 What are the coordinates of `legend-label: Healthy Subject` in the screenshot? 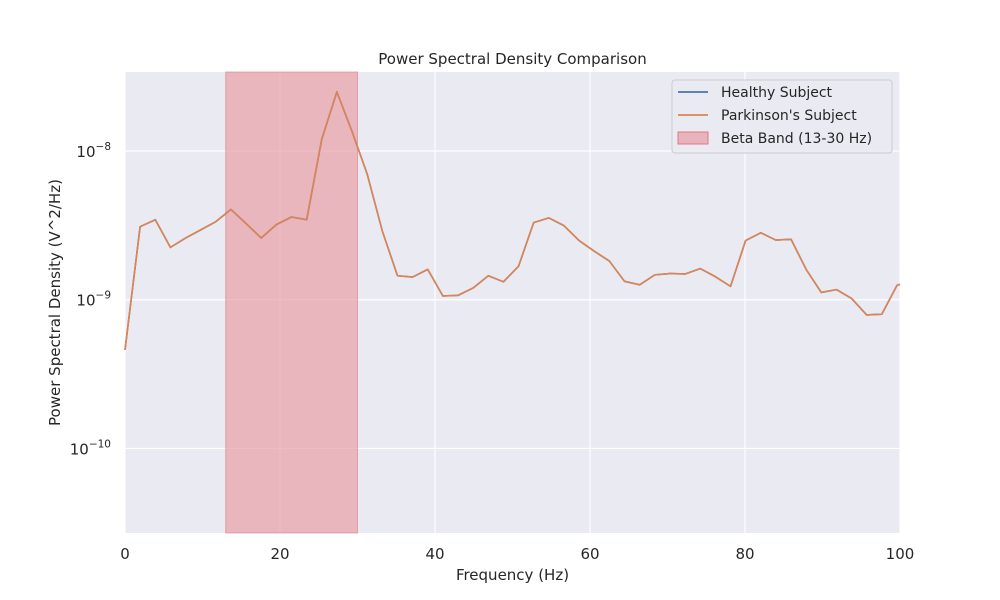 It's located at (777, 93).